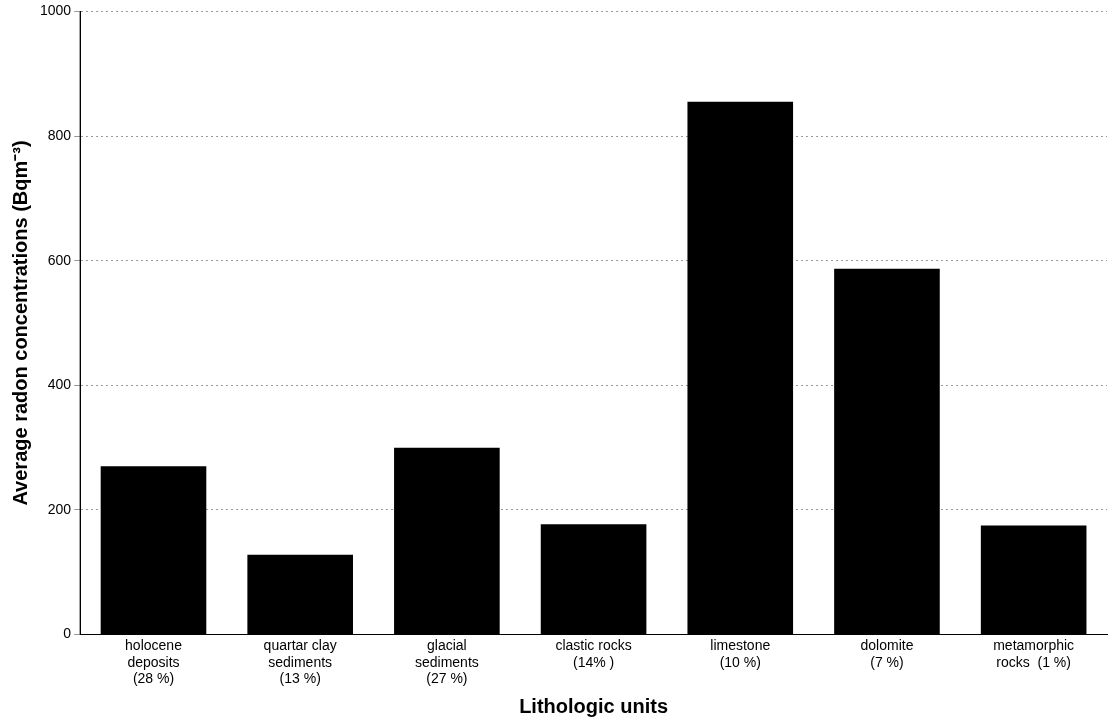 The width and height of the screenshot is (1117, 728). Describe the element at coordinates (59, 134) in the screenshot. I see `y-tick-label: 800` at that location.